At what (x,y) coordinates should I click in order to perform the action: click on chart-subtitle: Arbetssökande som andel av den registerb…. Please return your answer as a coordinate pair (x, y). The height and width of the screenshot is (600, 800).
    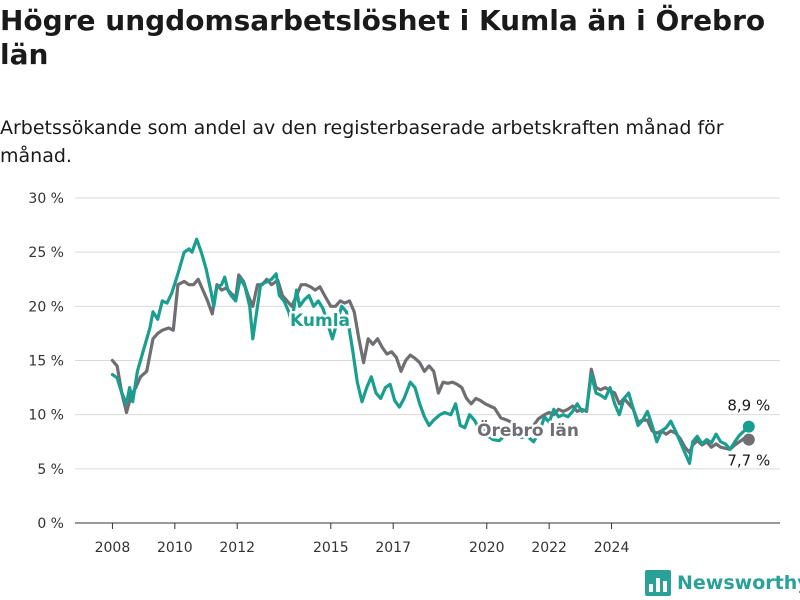
    Looking at the image, I should click on (362, 142).